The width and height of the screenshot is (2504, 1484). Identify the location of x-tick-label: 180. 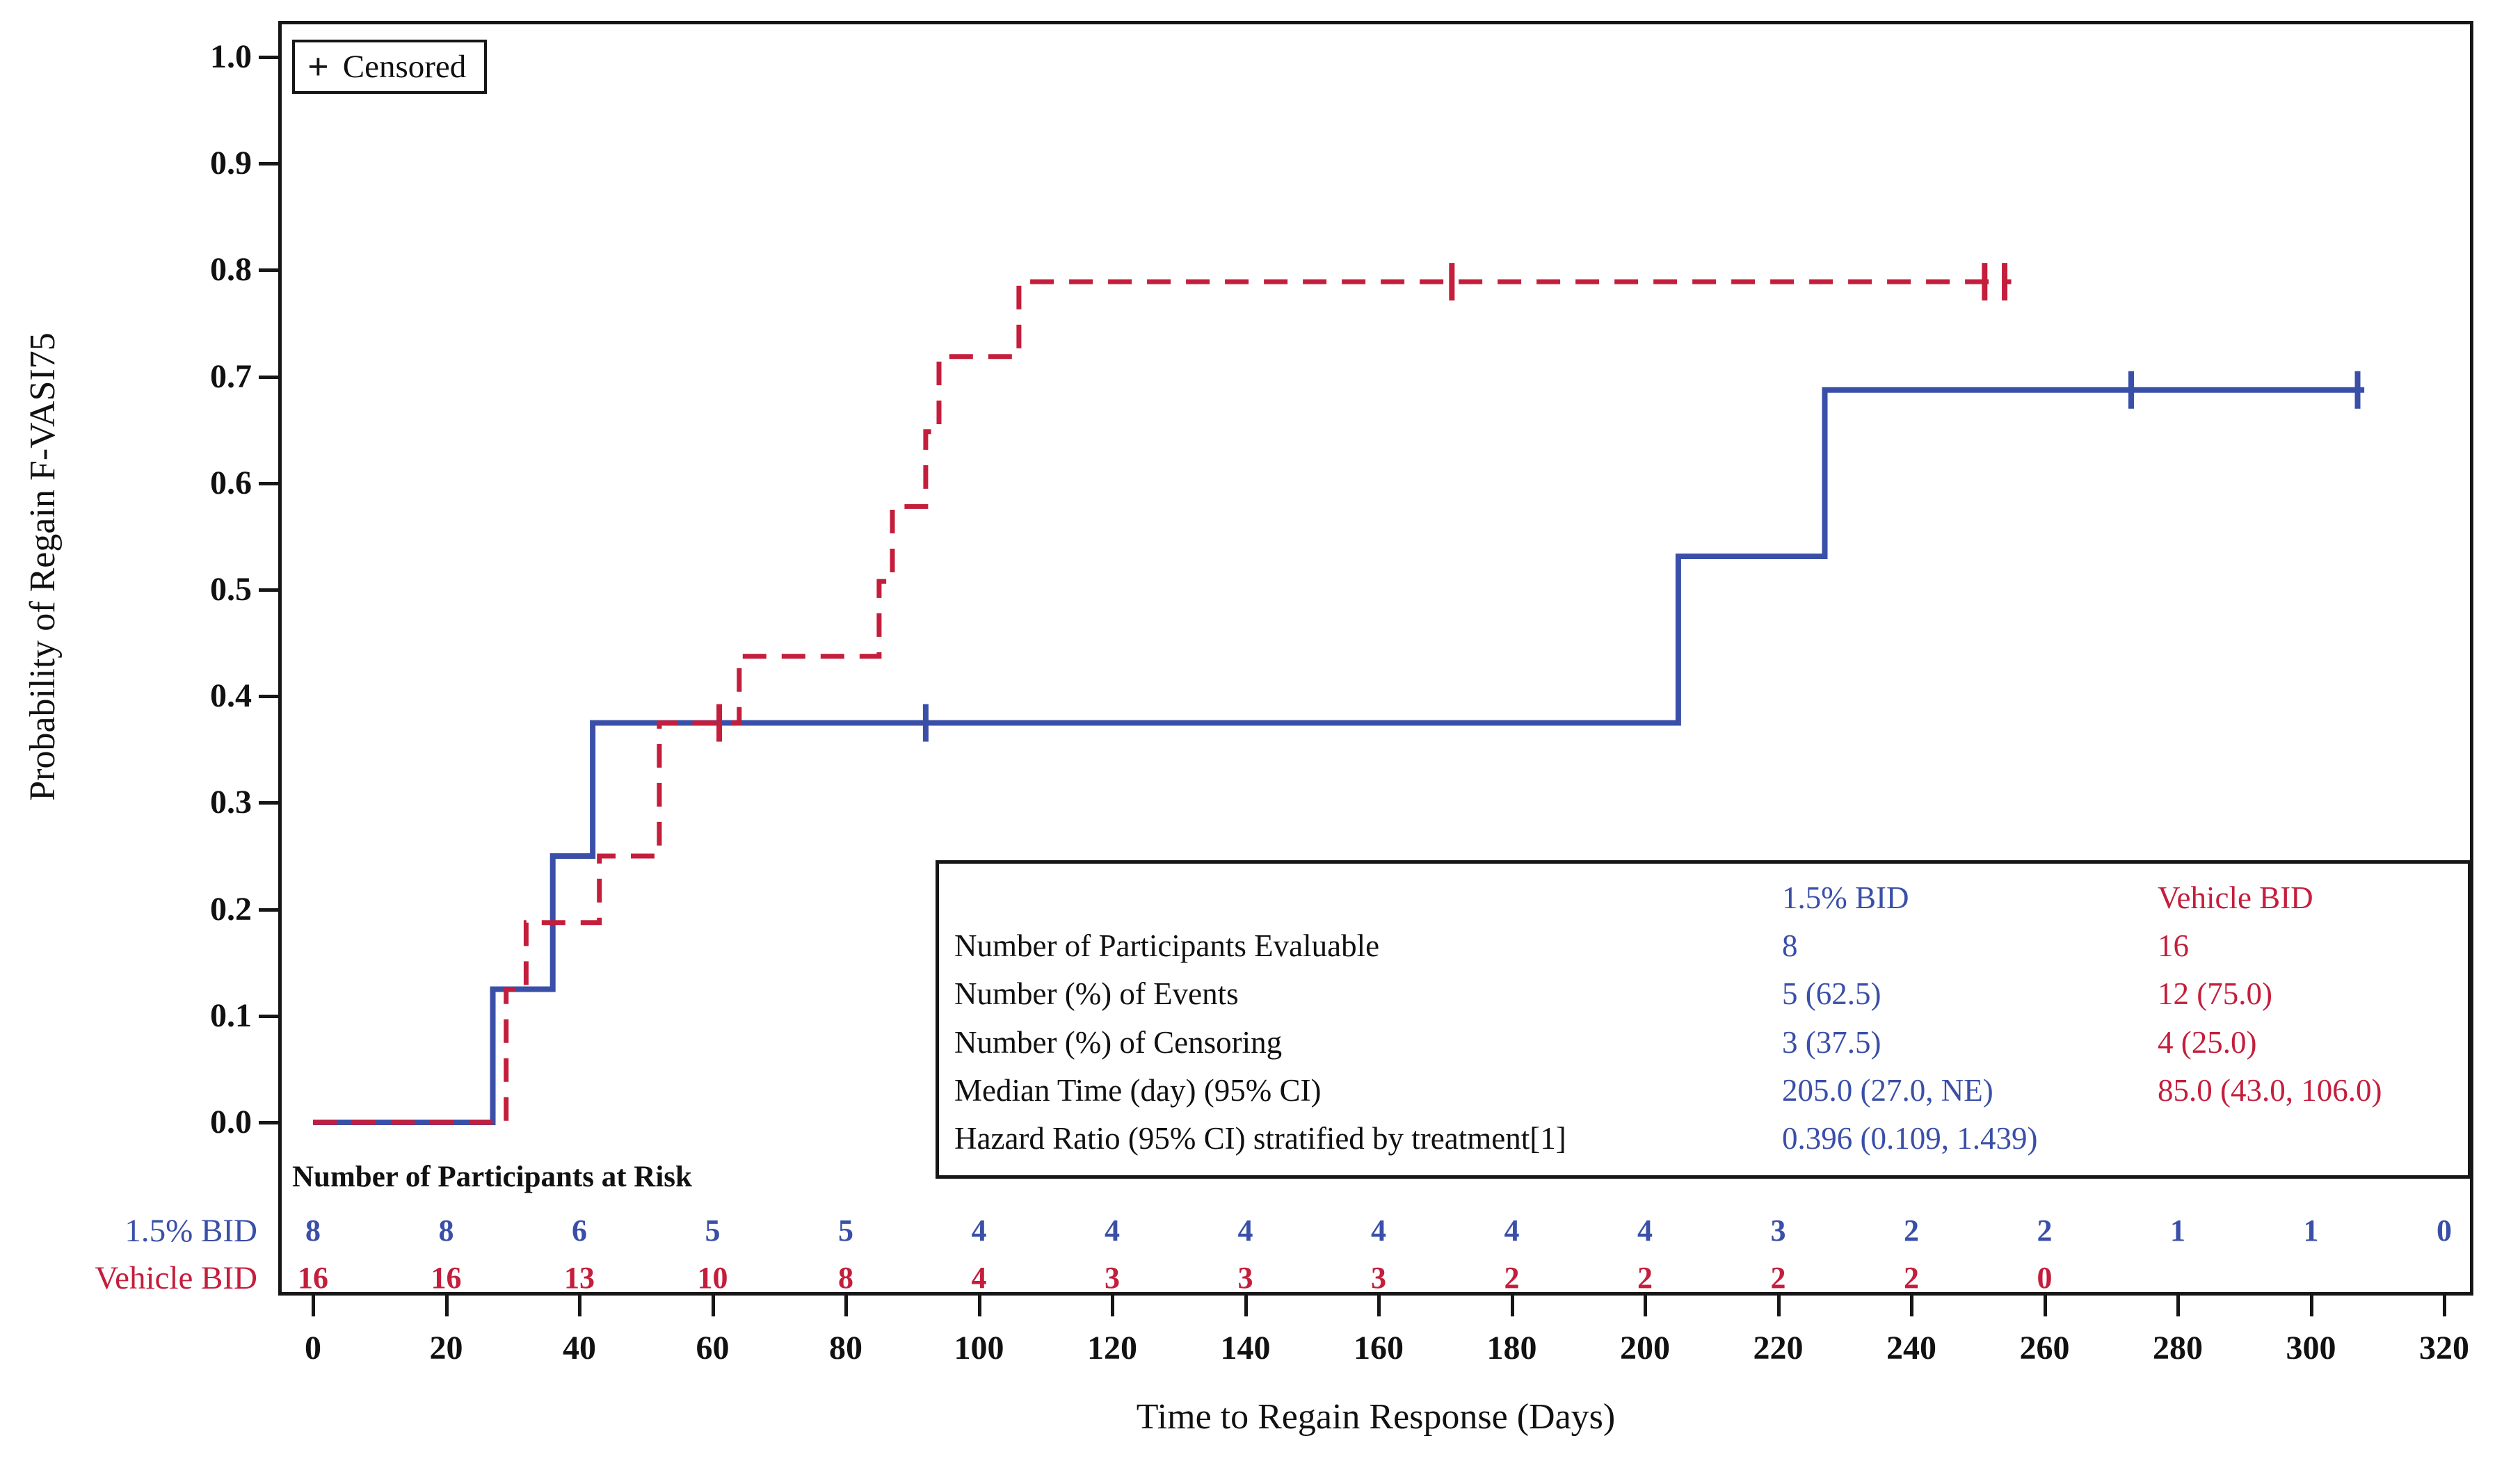
(1511, 1348).